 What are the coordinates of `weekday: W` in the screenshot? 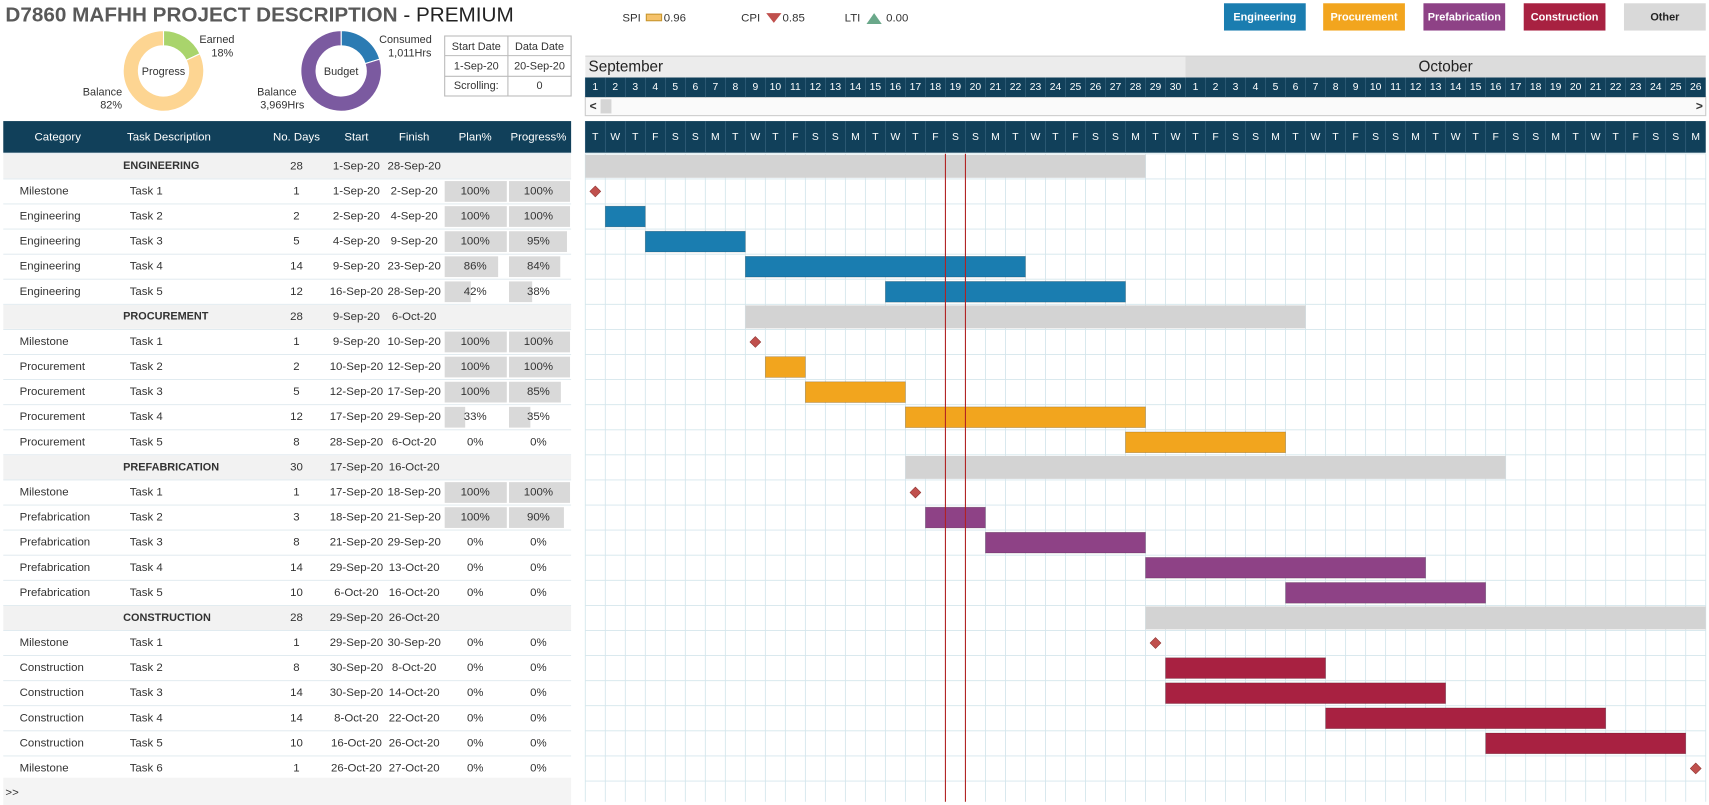 It's located at (615, 137).